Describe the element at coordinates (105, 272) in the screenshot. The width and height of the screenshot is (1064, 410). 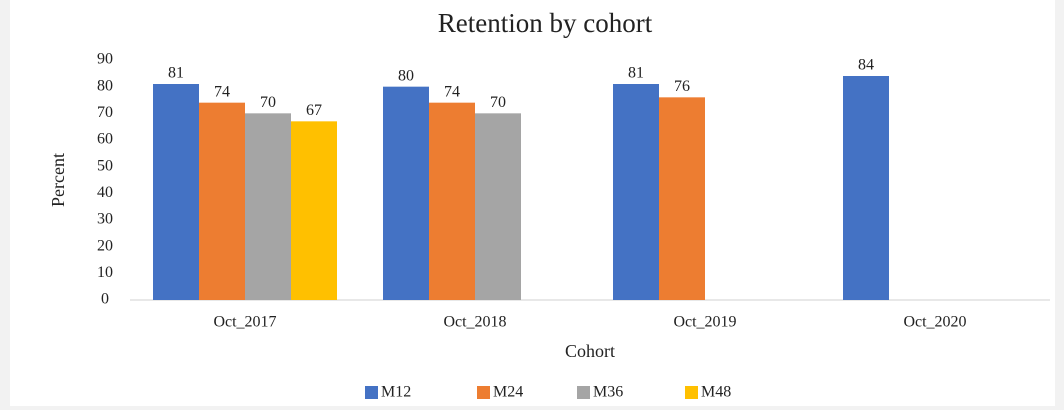
I see `y-tick-label: 10` at that location.